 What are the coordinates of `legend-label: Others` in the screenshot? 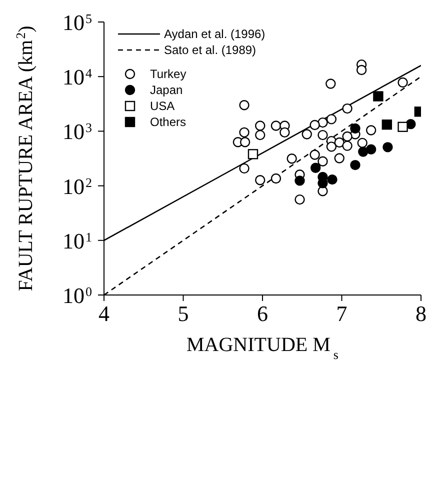 It's located at (168, 122).